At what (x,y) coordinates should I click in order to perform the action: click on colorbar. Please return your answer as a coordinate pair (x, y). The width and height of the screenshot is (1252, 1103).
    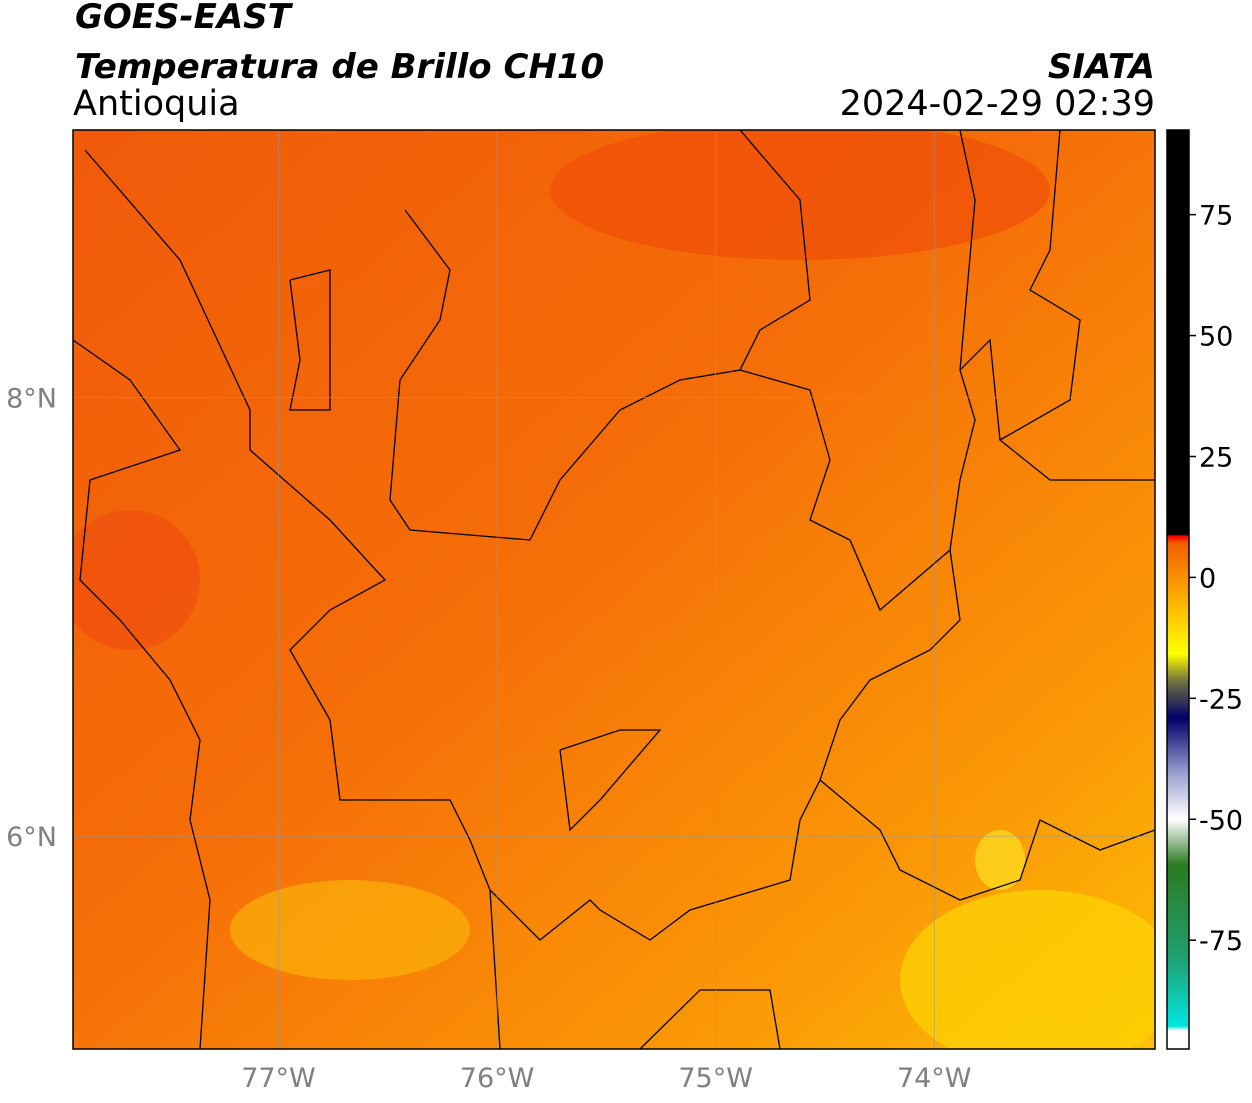
    Looking at the image, I should click on (1178, 589).